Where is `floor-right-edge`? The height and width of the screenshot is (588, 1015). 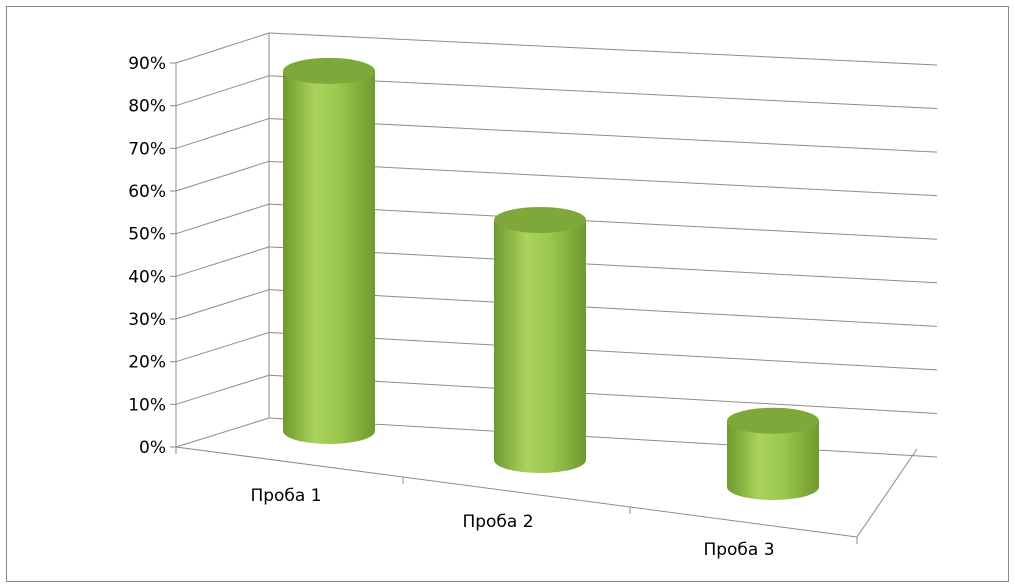 floor-right-edge is located at coordinates (887, 493).